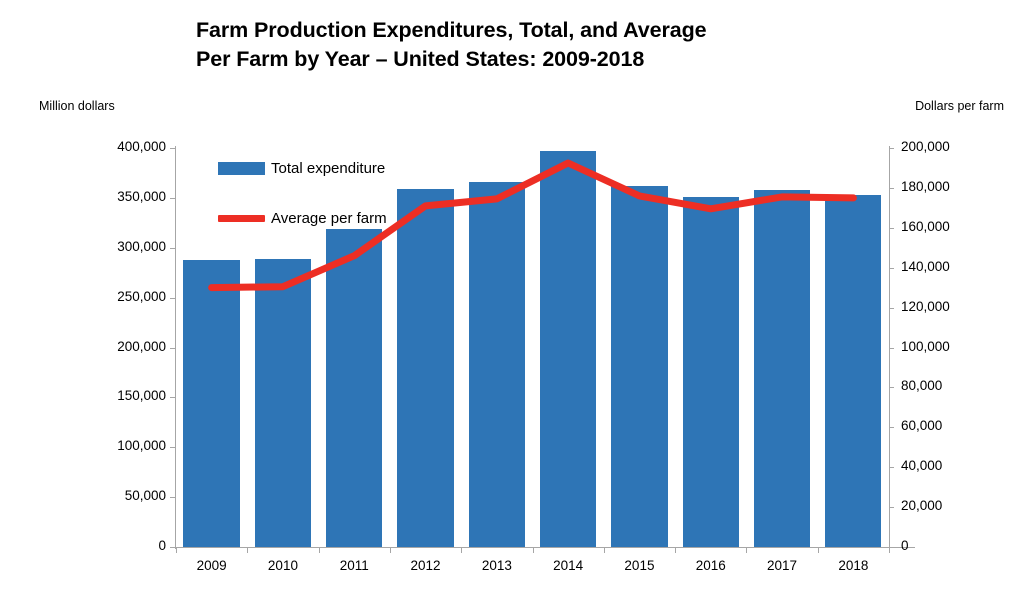 This screenshot has width=1024, height=603. What do you see at coordinates (710, 565) in the screenshot?
I see `category-axis-tick-label: 2016` at bounding box center [710, 565].